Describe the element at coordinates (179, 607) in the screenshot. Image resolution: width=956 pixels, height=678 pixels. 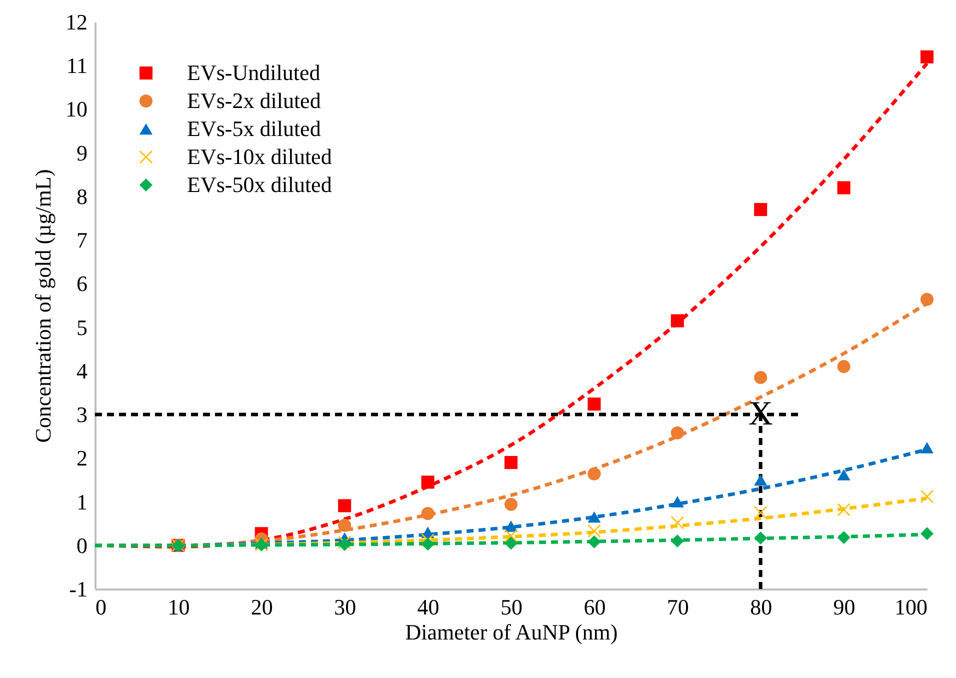
I see `x-tick-label: 10` at that location.